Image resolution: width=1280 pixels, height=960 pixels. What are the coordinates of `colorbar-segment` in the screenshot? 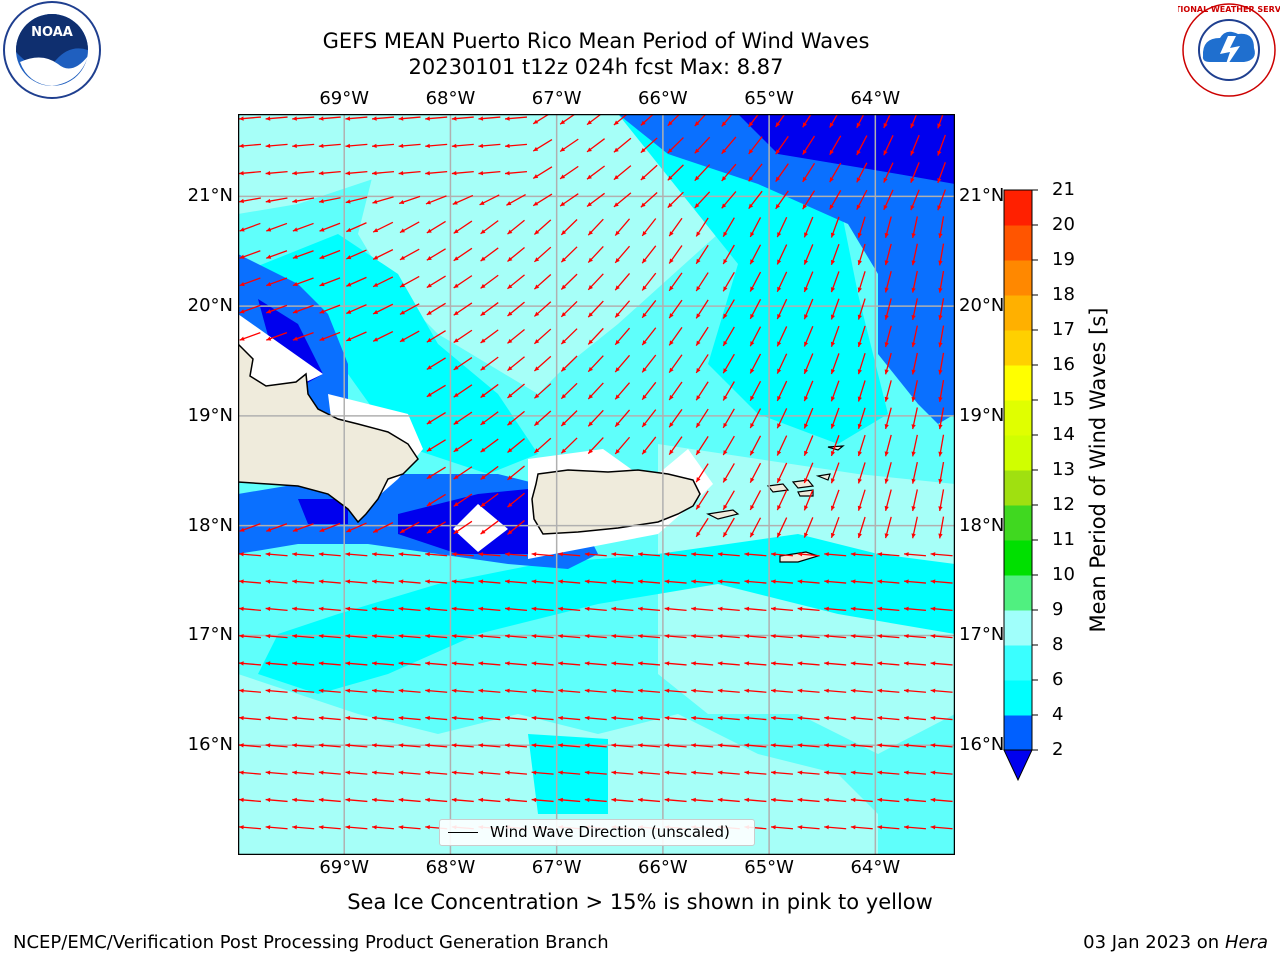 It's located at (1018, 488).